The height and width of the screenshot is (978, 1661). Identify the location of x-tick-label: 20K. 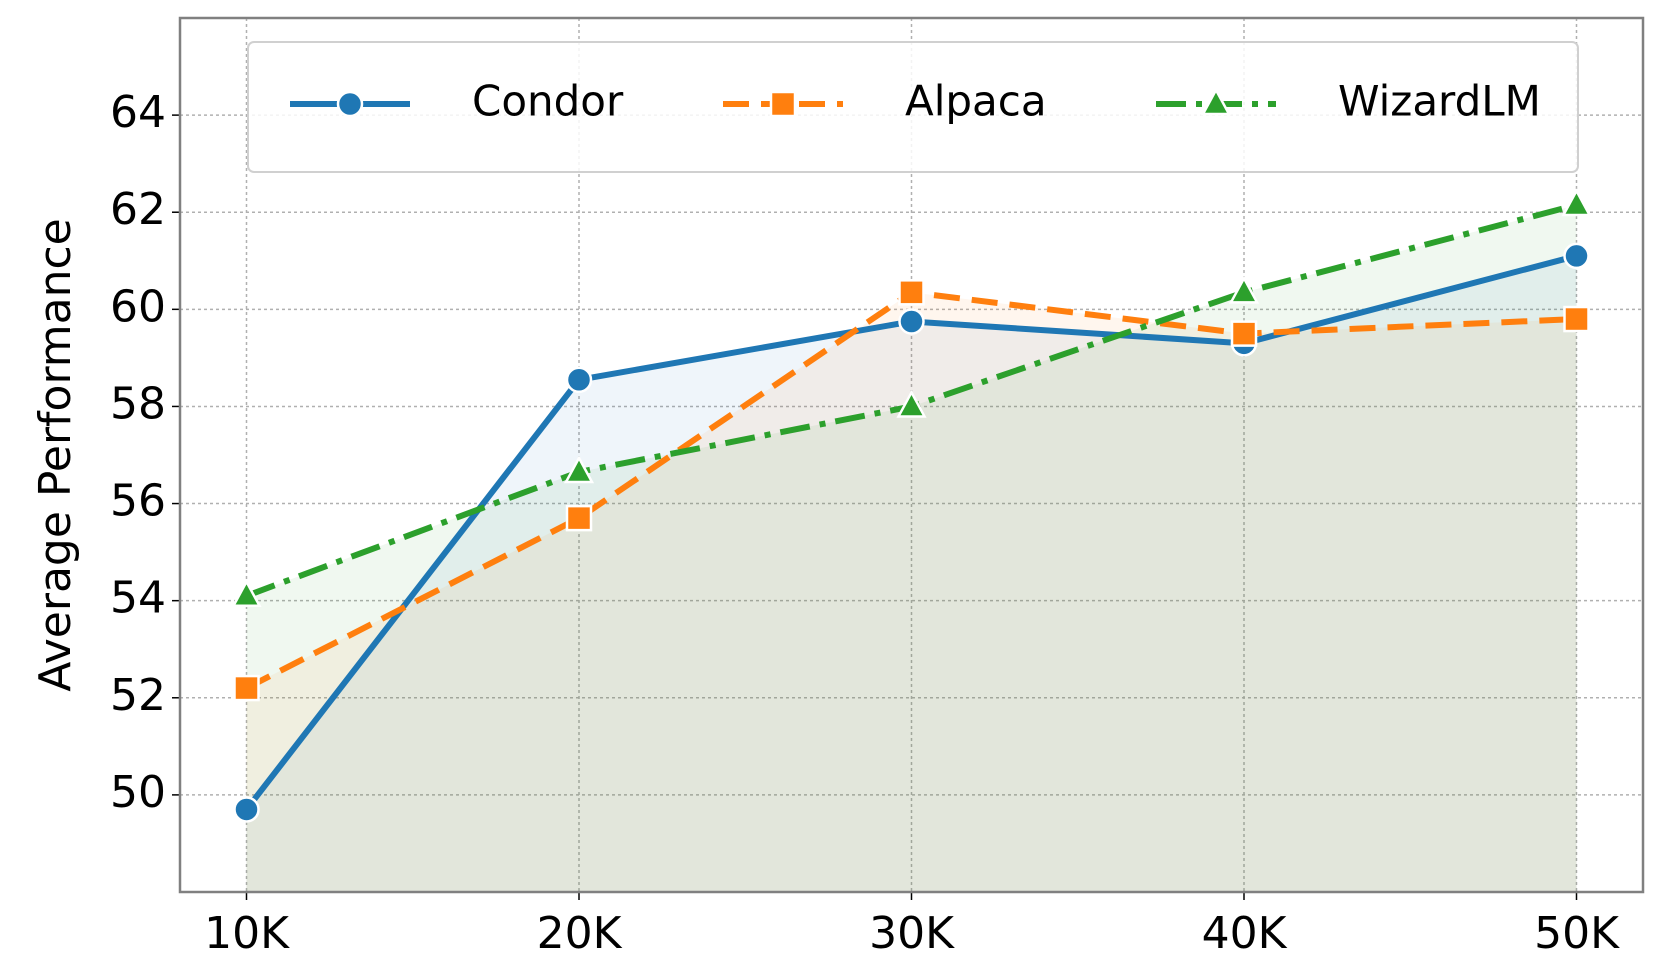
(580, 933).